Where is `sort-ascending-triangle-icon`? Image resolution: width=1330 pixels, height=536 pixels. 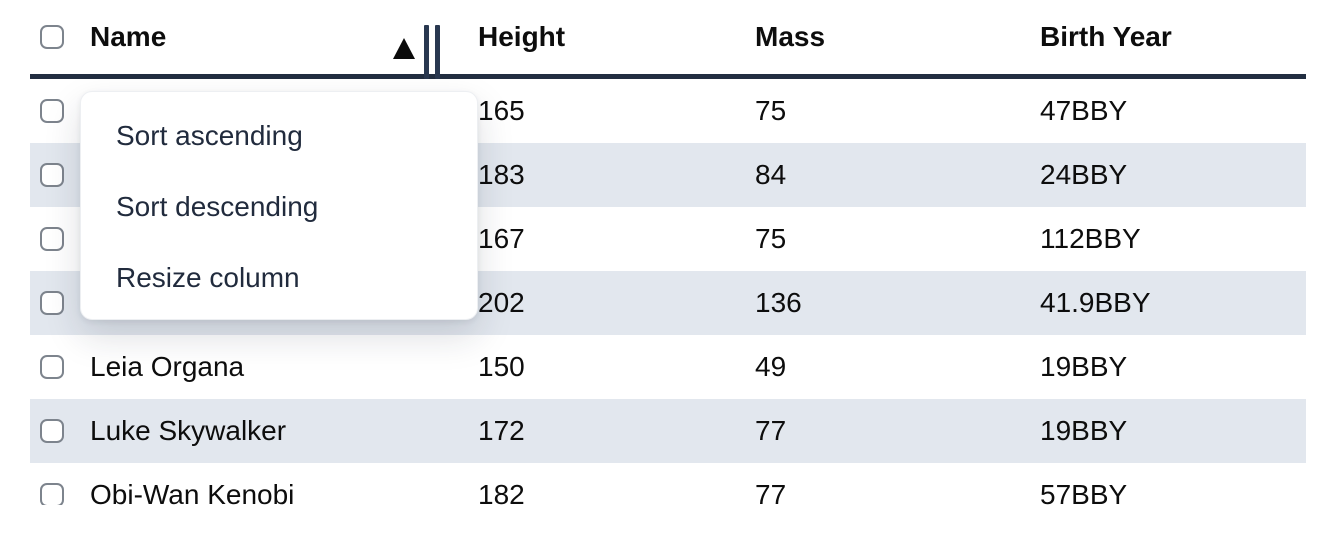 sort-ascending-triangle-icon is located at coordinates (404, 48).